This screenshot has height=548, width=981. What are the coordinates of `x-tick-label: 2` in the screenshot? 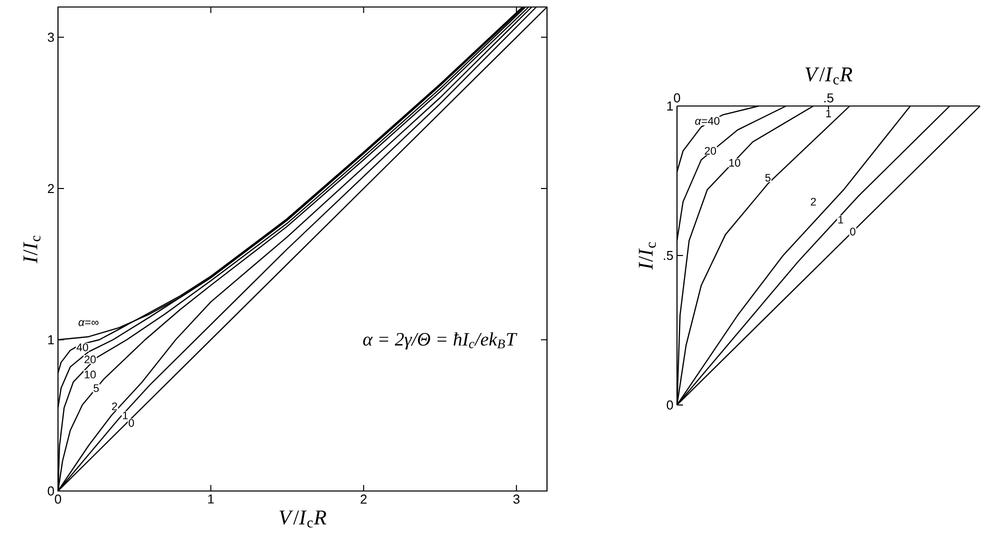 It's located at (363, 499).